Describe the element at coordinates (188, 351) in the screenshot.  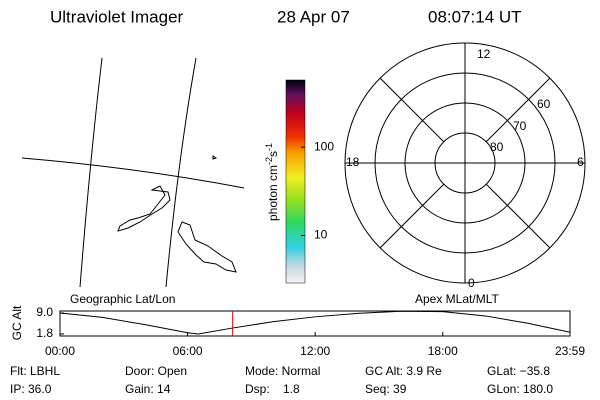
I see `x-tick-label: 06:00` at that location.